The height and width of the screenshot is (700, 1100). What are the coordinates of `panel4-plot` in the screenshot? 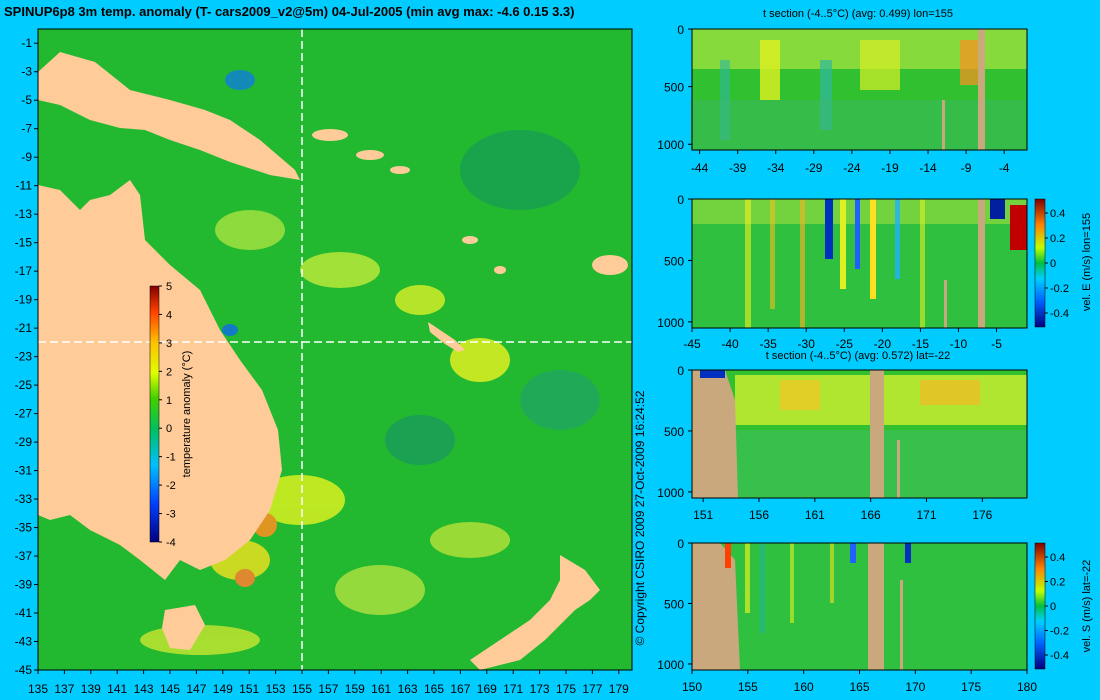 It's located at (859, 606).